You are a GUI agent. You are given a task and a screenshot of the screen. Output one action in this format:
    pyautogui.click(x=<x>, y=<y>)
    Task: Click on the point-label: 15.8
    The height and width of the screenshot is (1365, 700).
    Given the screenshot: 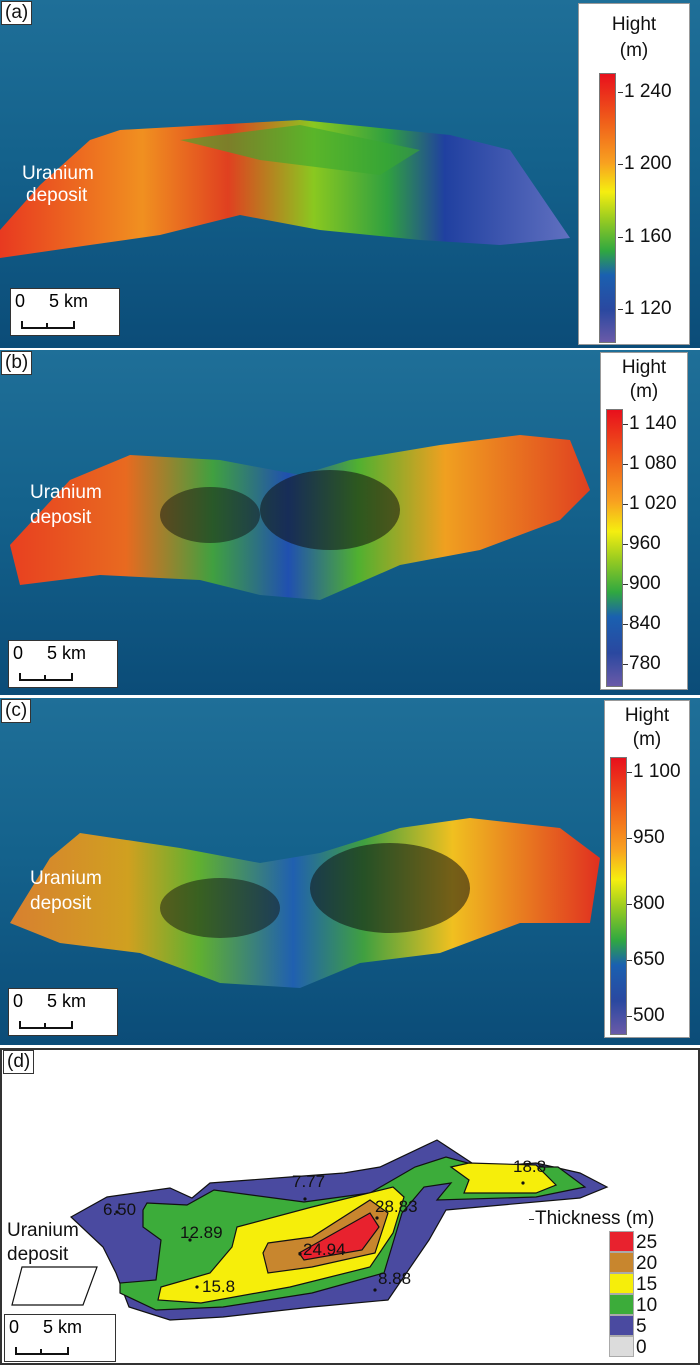 What is the action you would take?
    pyautogui.click(x=219, y=1286)
    